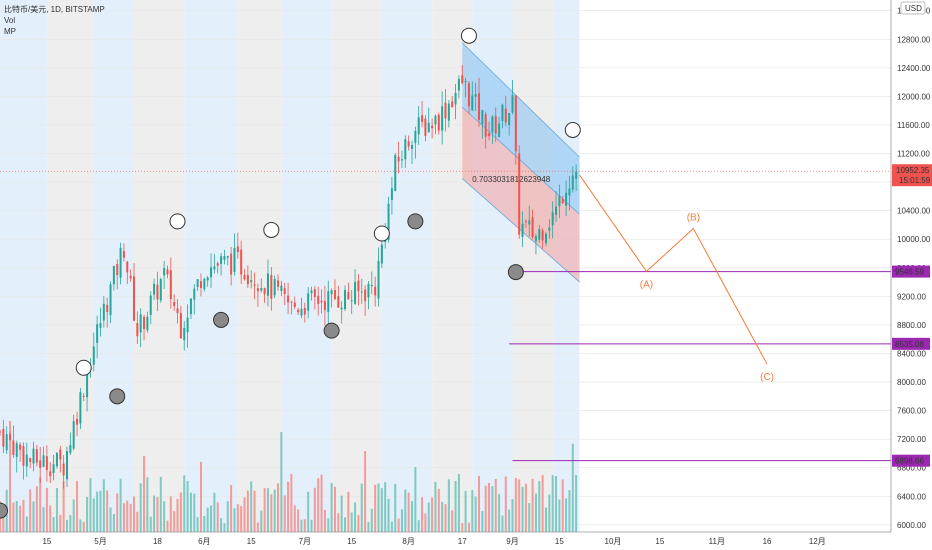 The image size is (932, 550). What do you see at coordinates (767, 541) in the screenshot?
I see `x-tick-label: 16` at bounding box center [767, 541].